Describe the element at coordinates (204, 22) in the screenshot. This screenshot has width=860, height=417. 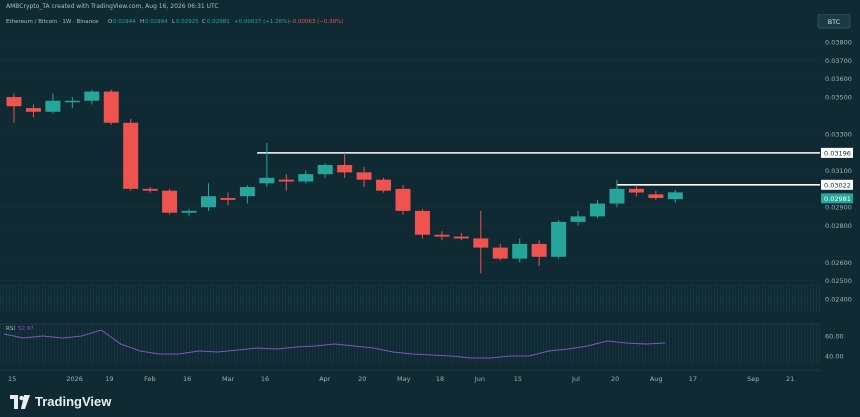
I see `legend-close-label: C` at that location.